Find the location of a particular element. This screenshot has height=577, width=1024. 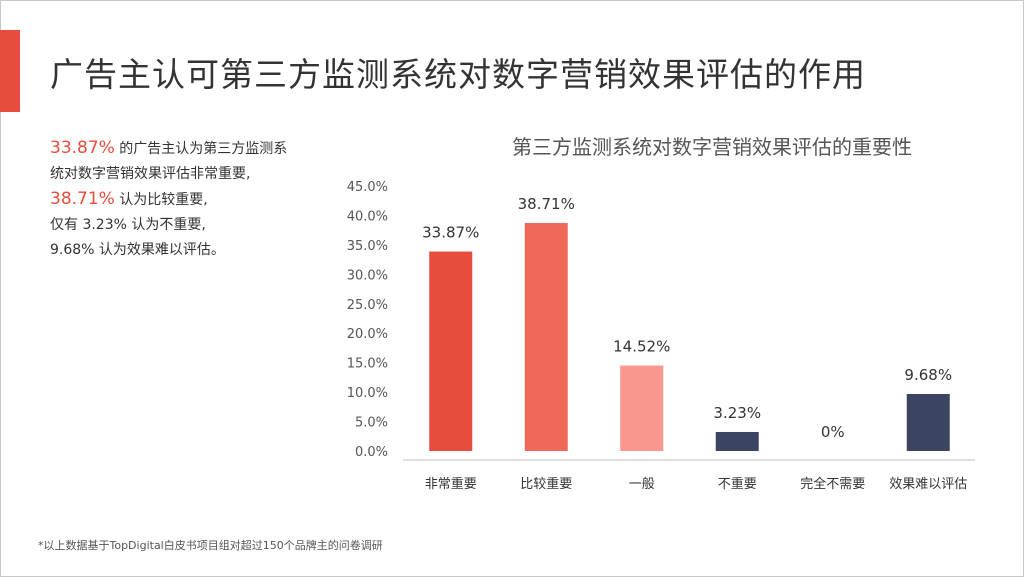

summary-line-4: 仅有 3.23% 认为不重要, is located at coordinates (128, 225).